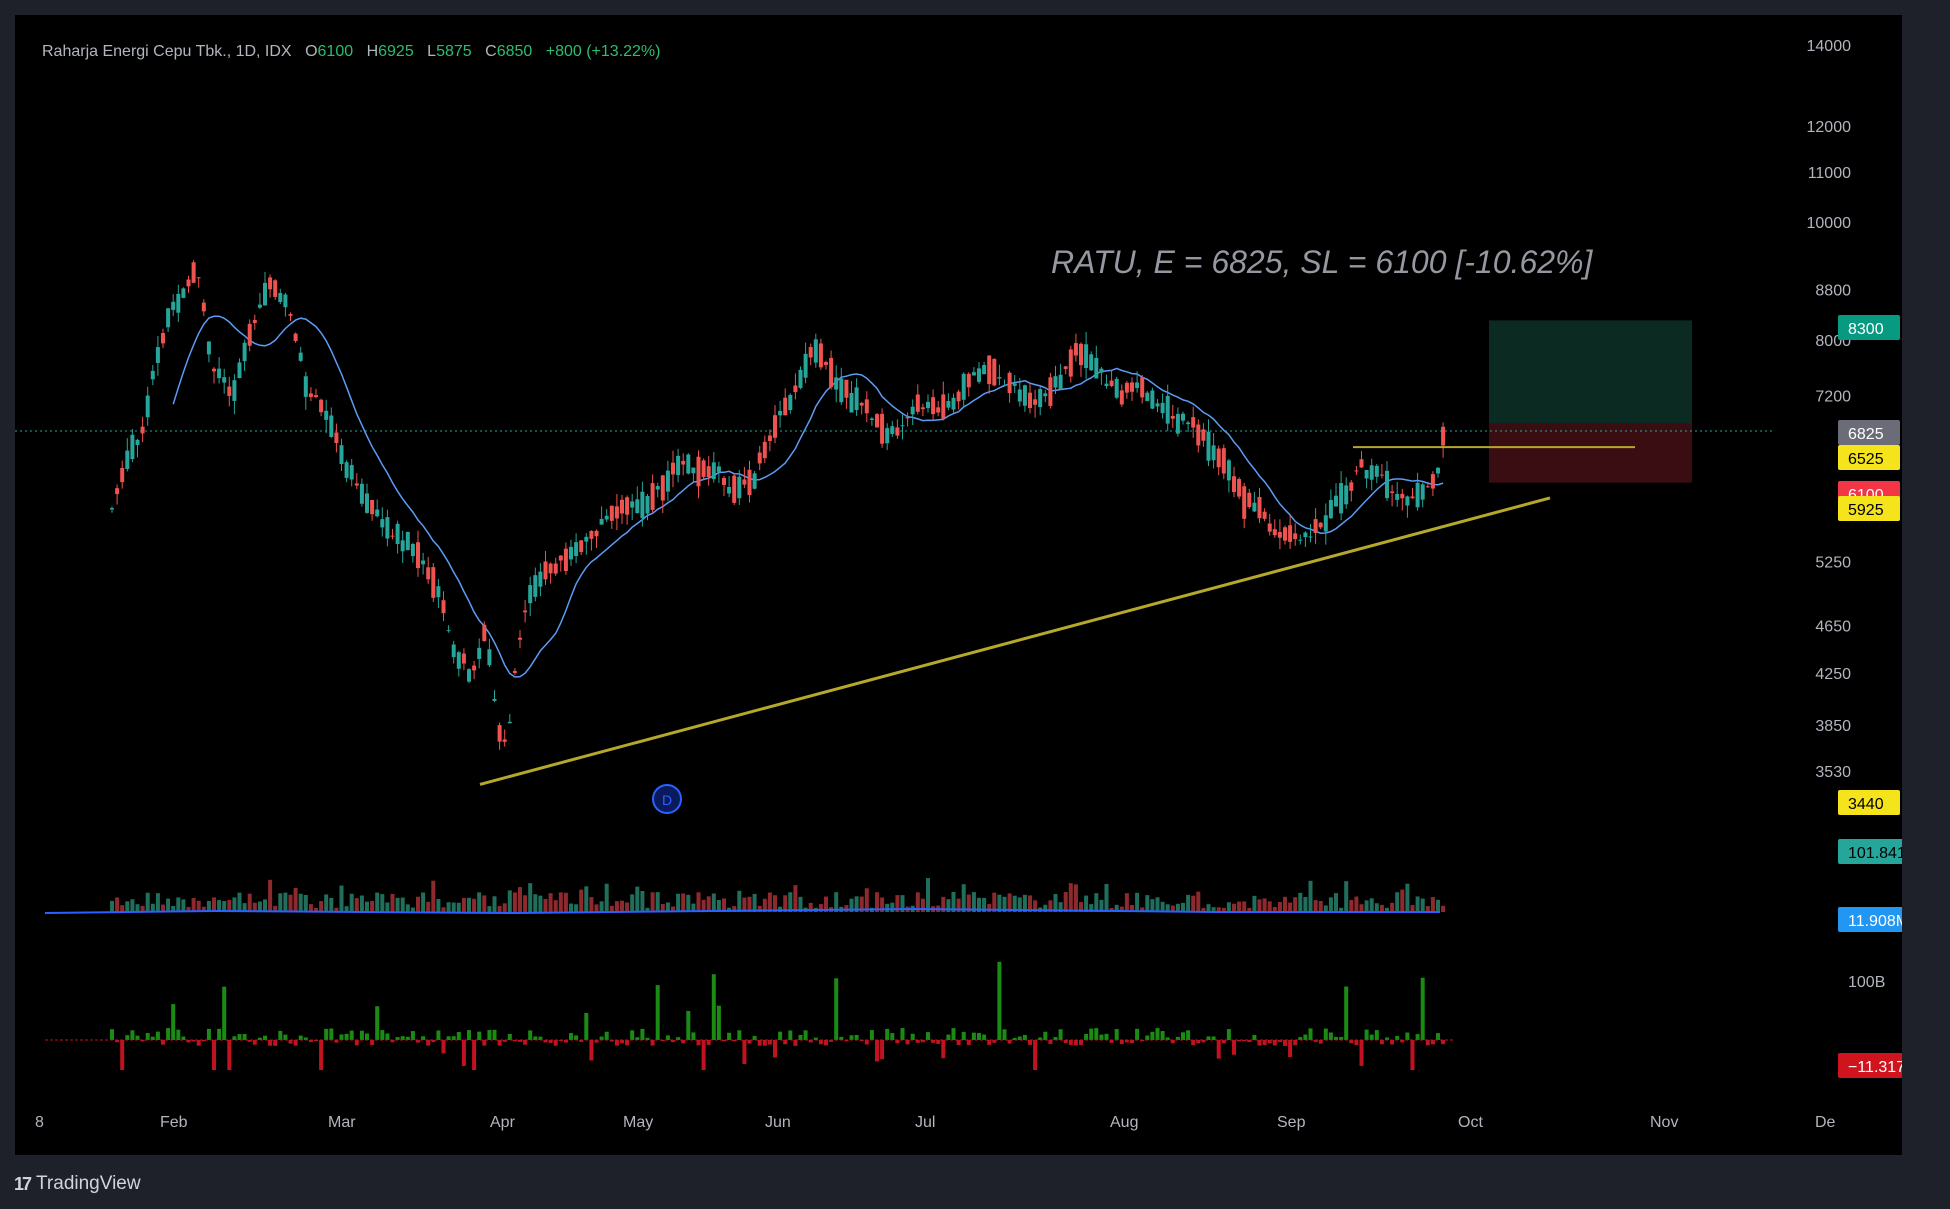 The image size is (1950, 1209). Describe the element at coordinates (1322, 262) in the screenshot. I see `trade-plan-annotation: RATU, E = 6825, SL = 6100 [-10.62%]` at that location.